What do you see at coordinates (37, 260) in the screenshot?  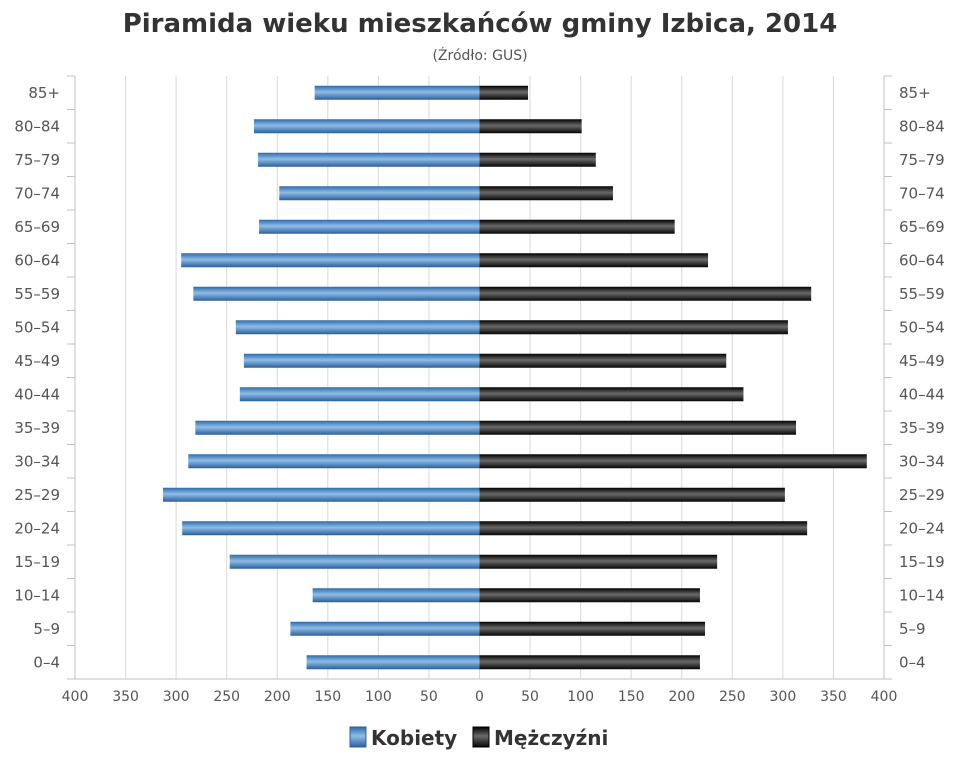 I see `y-tick-label-left: 60–64` at bounding box center [37, 260].